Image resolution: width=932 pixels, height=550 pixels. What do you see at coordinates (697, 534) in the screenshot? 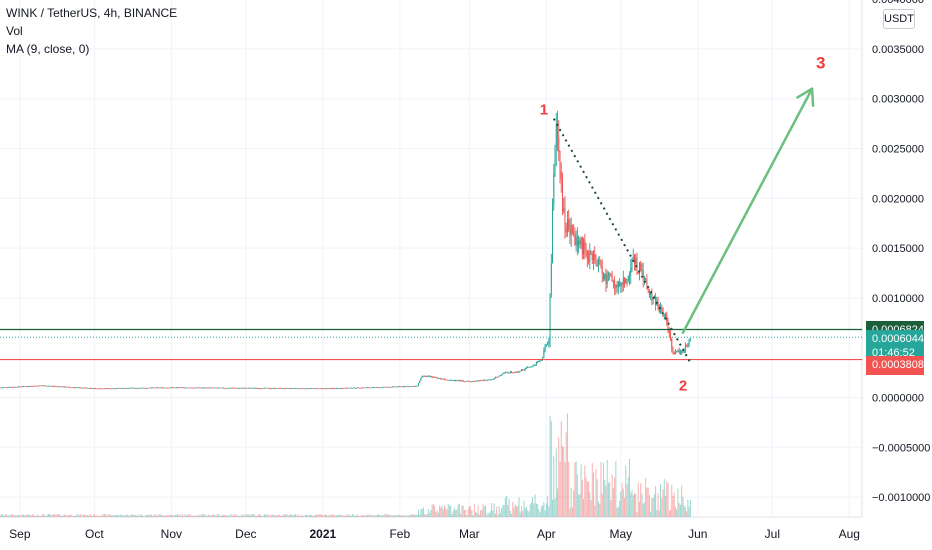
I see `time-tick-label: Jun` at bounding box center [697, 534].